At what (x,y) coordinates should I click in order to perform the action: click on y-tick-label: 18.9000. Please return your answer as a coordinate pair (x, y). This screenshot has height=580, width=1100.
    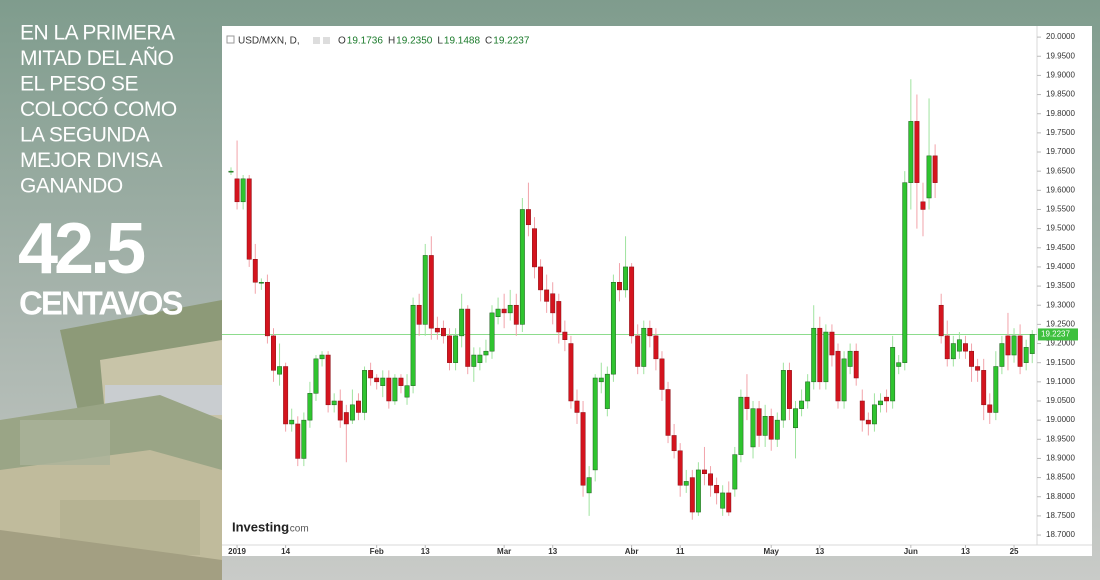
    Looking at the image, I should click on (1060, 458).